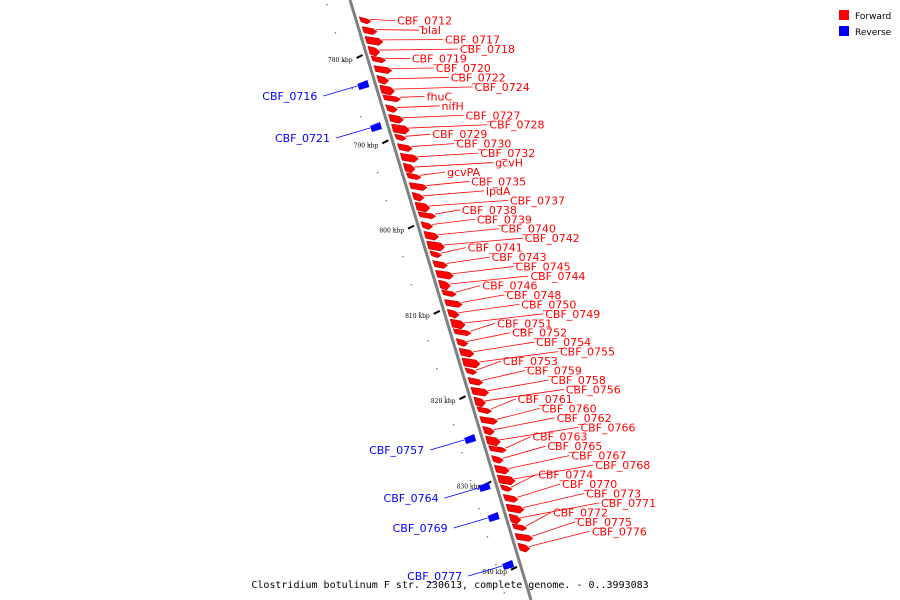 The height and width of the screenshot is (600, 900). What do you see at coordinates (509, 285) in the screenshot?
I see `forward-gene-label: CBF_0746` at bounding box center [509, 285].